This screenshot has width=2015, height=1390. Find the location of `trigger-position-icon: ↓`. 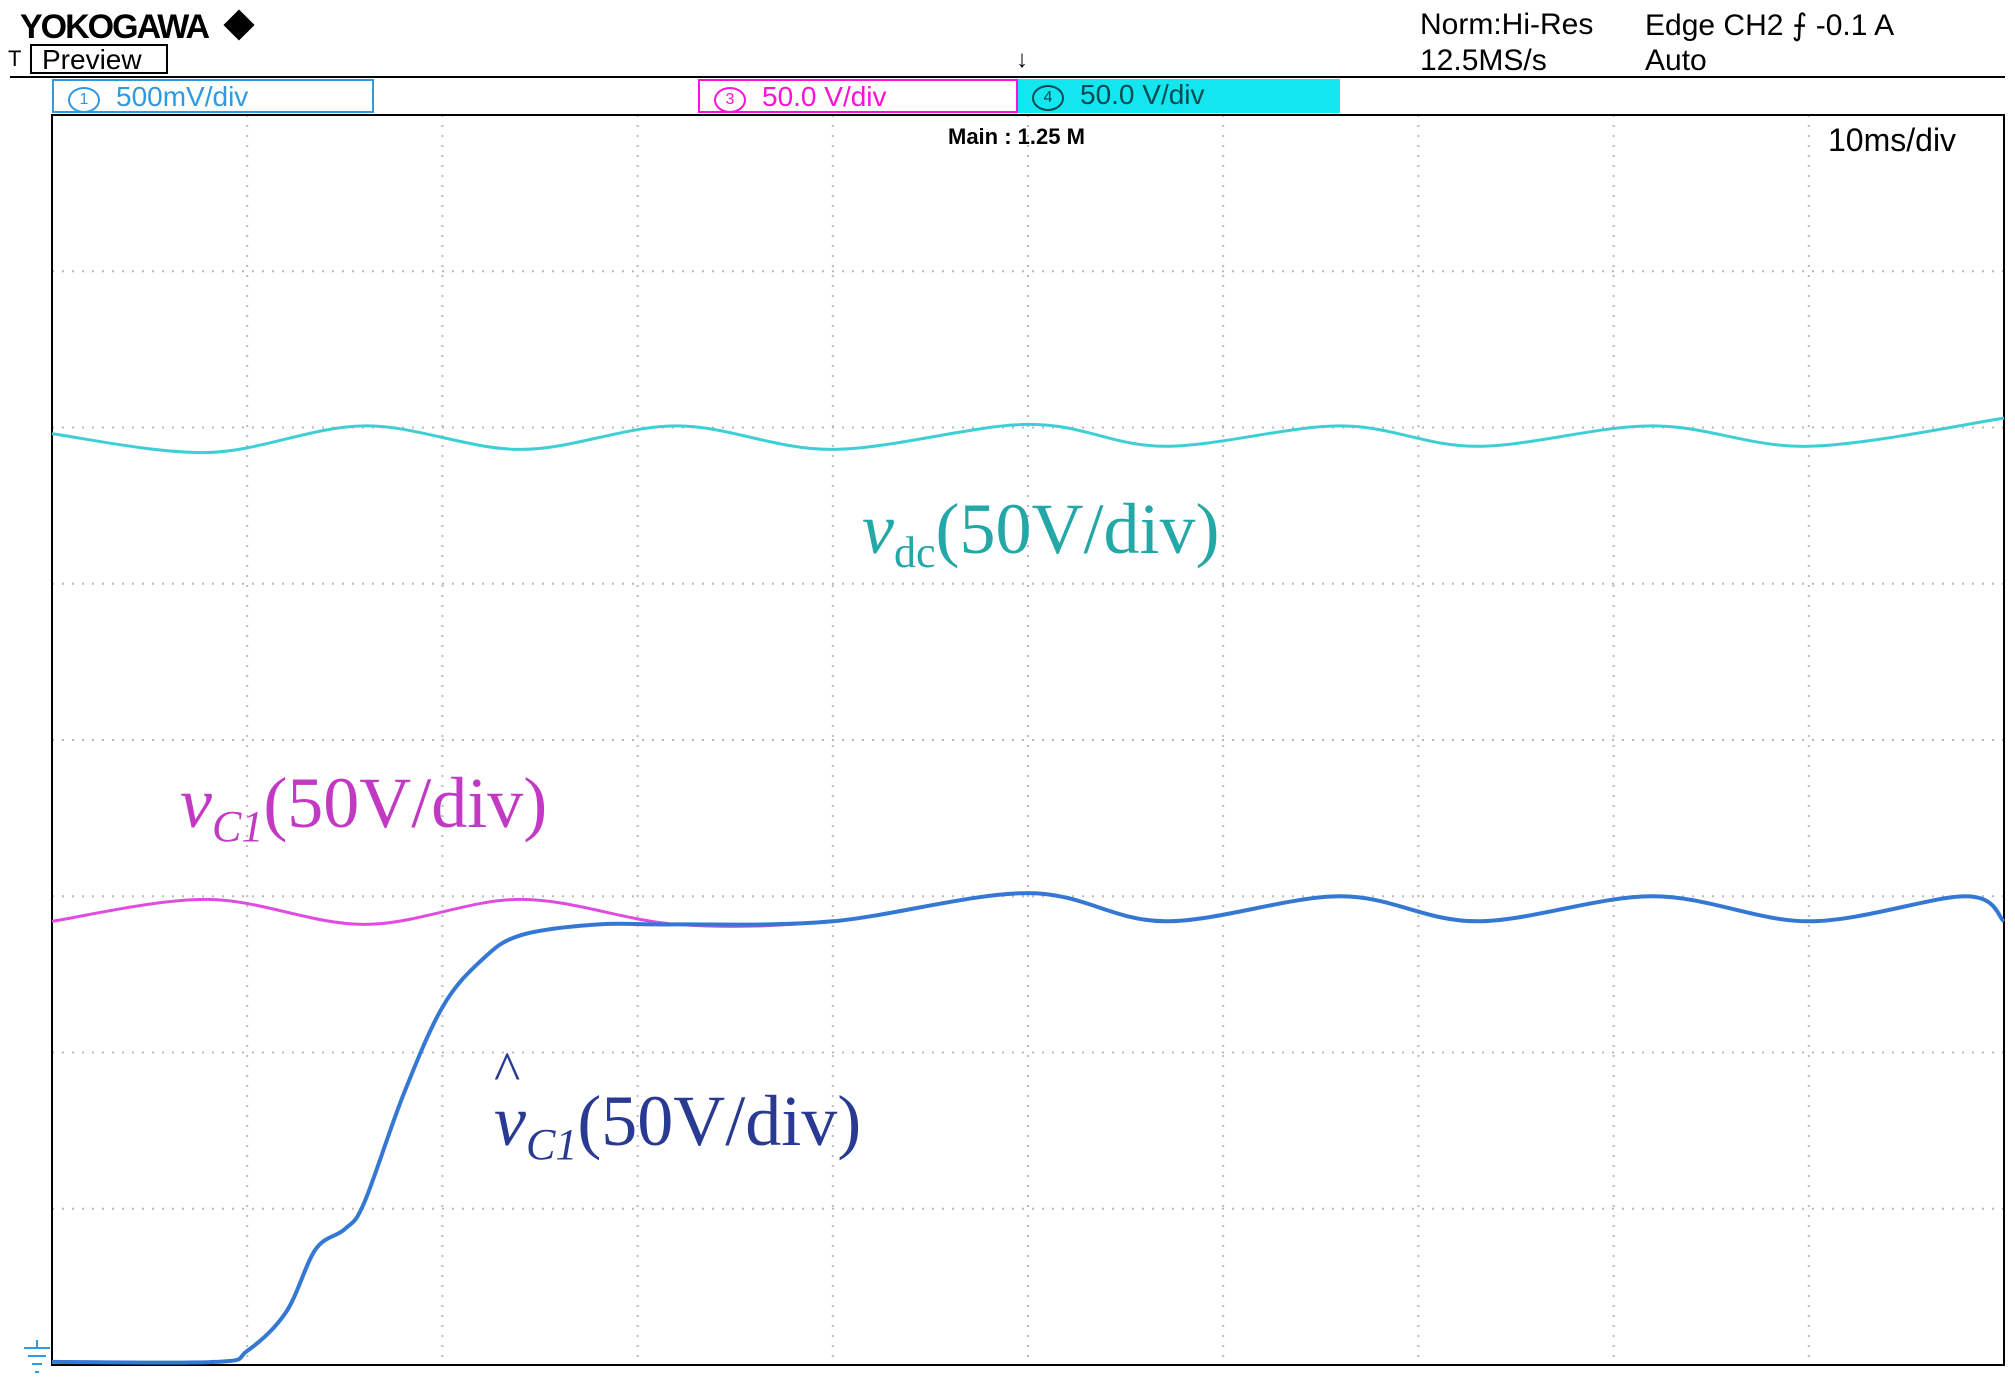

trigger-position-icon: ↓ is located at coordinates (1022, 59).